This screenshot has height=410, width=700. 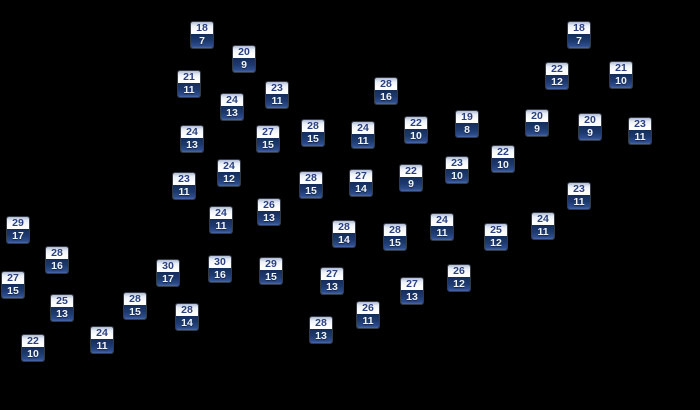 I want to click on high-temp-value: 18, so click(x=202, y=28).